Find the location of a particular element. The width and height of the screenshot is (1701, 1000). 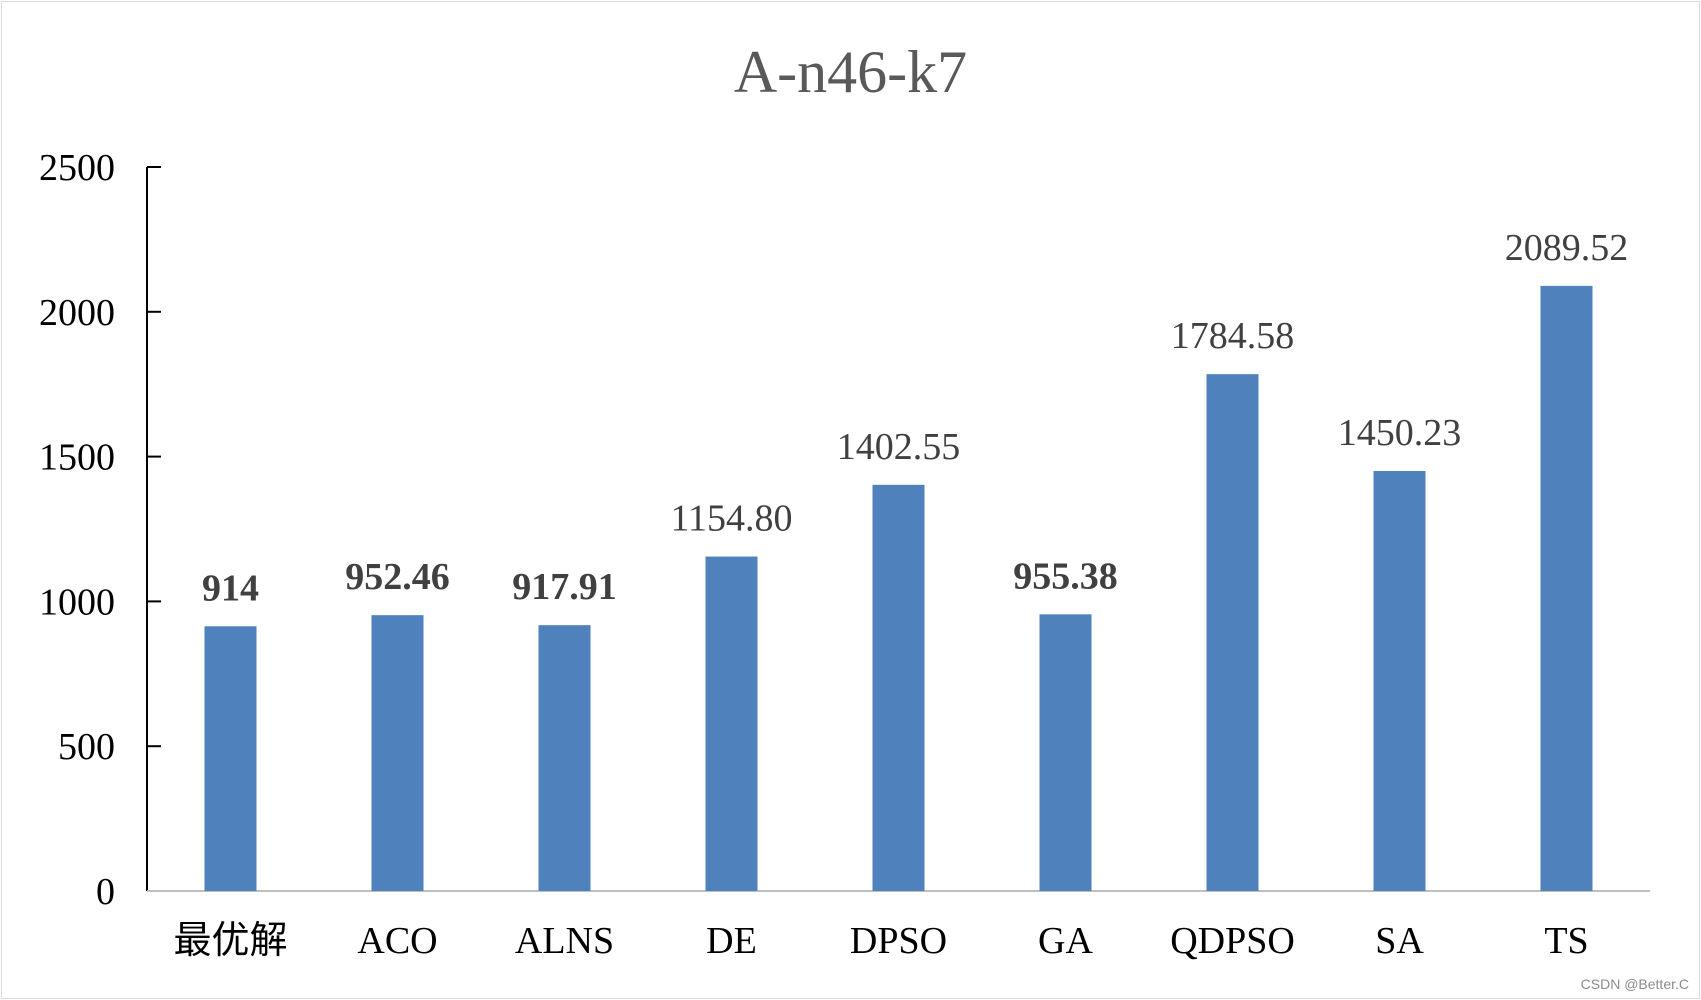

y-tick-label: 1000 is located at coordinates (77, 602).